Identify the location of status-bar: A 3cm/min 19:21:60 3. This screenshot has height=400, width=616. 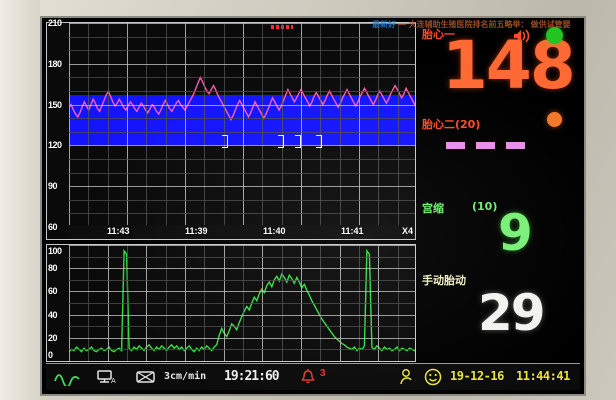
(313, 376).